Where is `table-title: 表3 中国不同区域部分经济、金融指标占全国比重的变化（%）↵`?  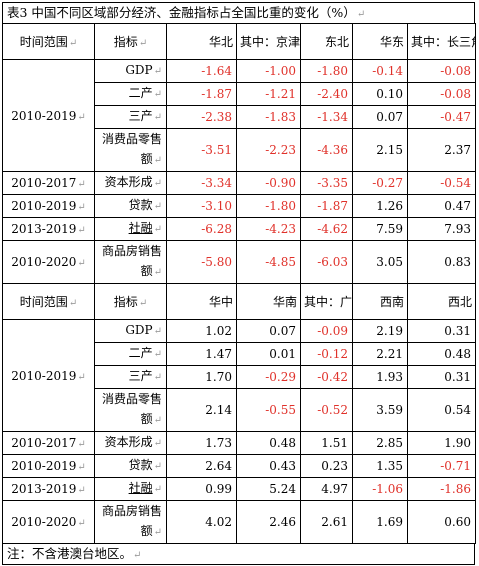 table-title: 表3 中国不同区域部分经济、金融指标占全国比重的变化（%）↵ is located at coordinates (238, 12).